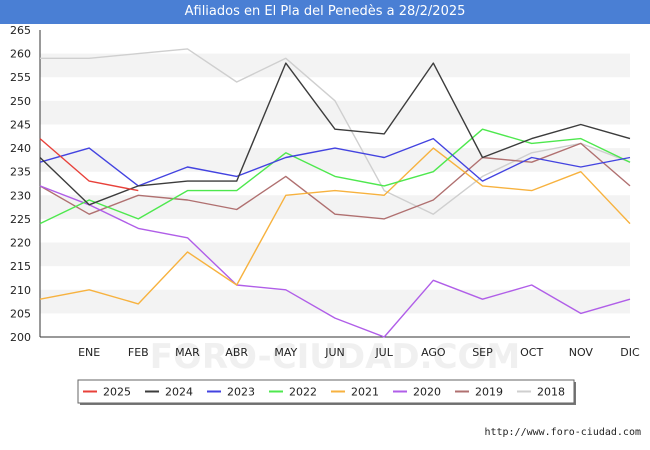 This screenshot has width=650, height=450. I want to click on x-tick-label: JUL, so click(383, 352).